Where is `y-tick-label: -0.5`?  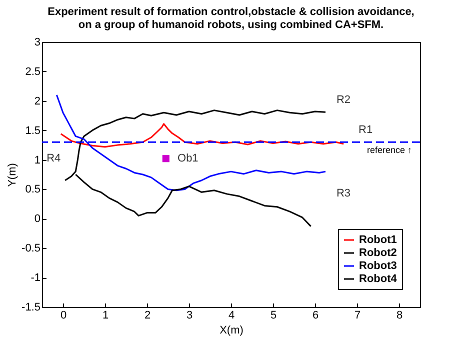
y-tick-label: -0.5 is located at coordinates (31, 248).